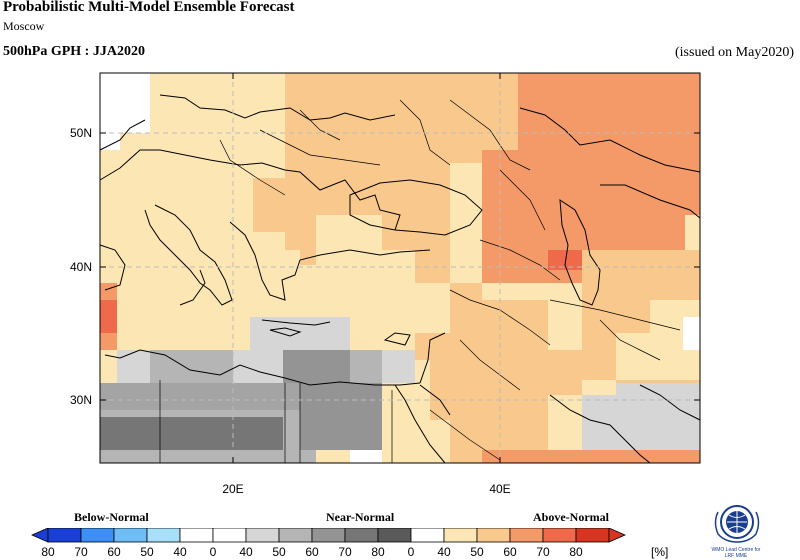 This screenshot has height=560, width=800. I want to click on logo-text-line2: LRF MME, so click(736, 556).